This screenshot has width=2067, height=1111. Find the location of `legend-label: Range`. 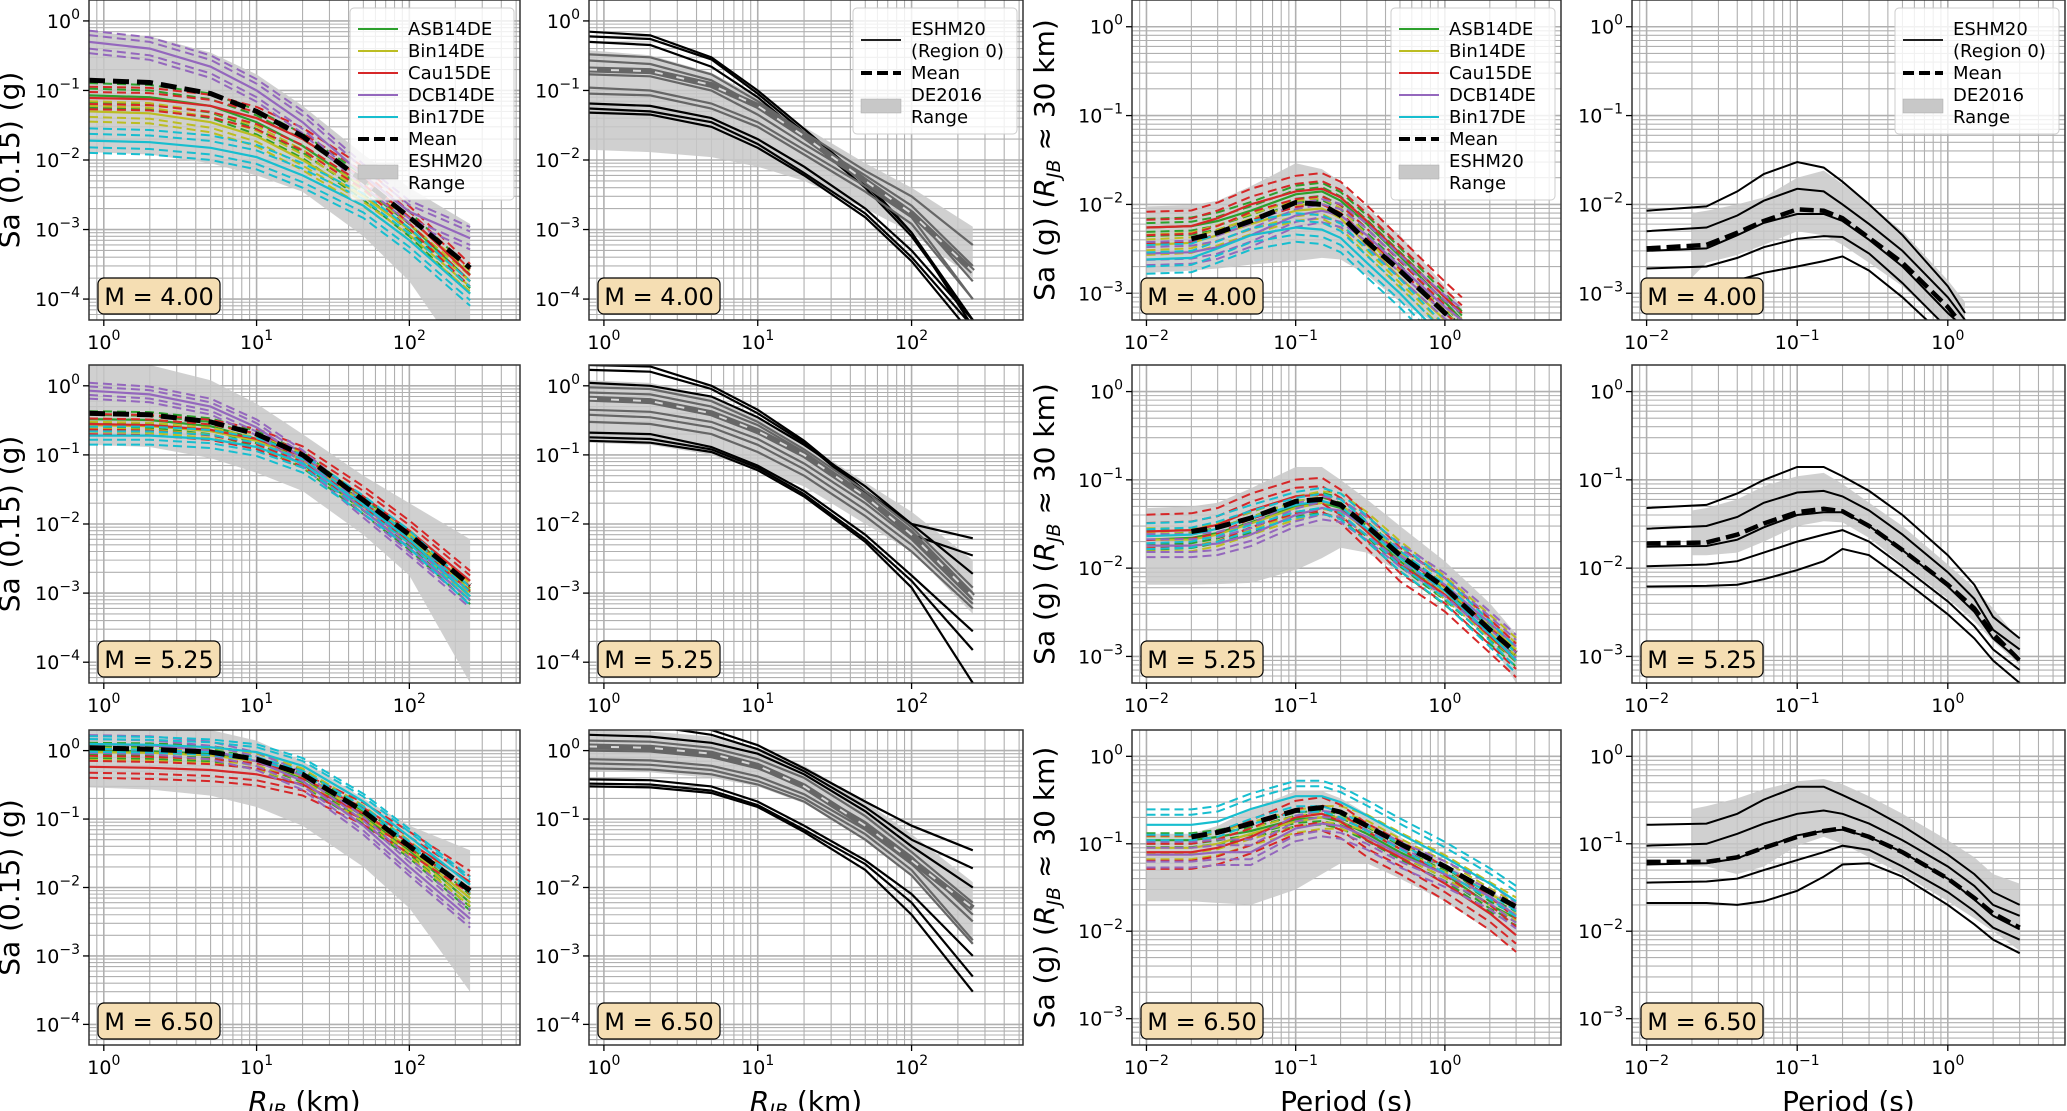

legend-label: Range is located at coordinates (939, 117).